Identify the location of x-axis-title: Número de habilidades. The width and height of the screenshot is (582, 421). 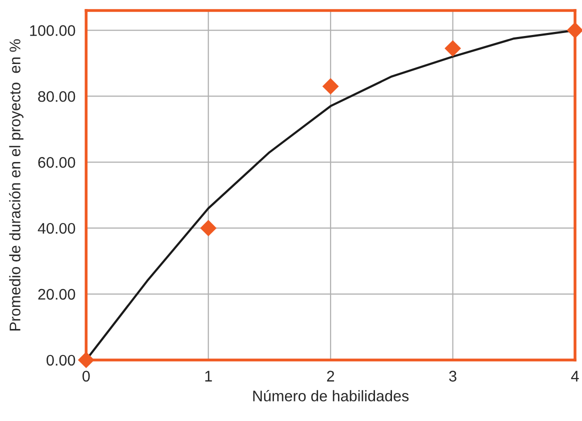
(331, 396).